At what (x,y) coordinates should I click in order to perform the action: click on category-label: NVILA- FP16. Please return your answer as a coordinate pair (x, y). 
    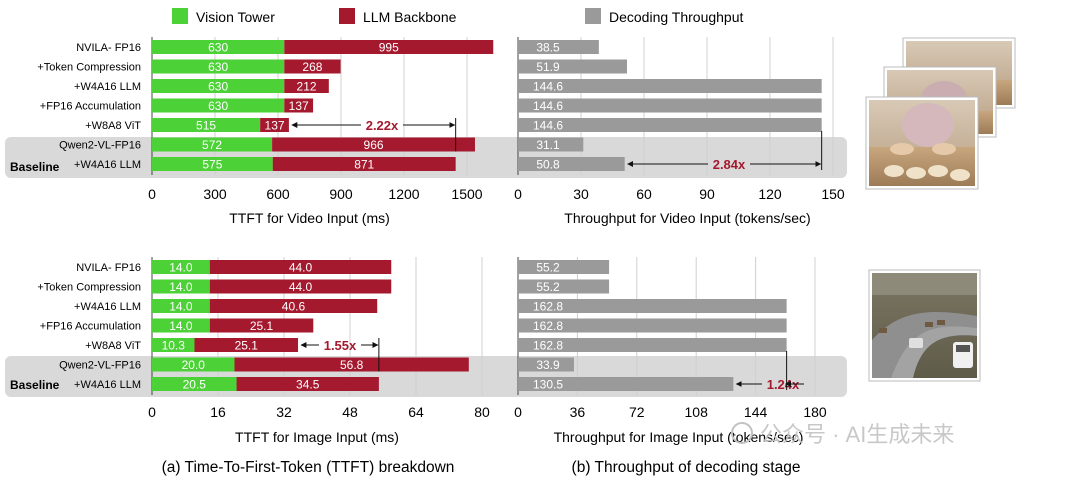
    Looking at the image, I should click on (108, 48).